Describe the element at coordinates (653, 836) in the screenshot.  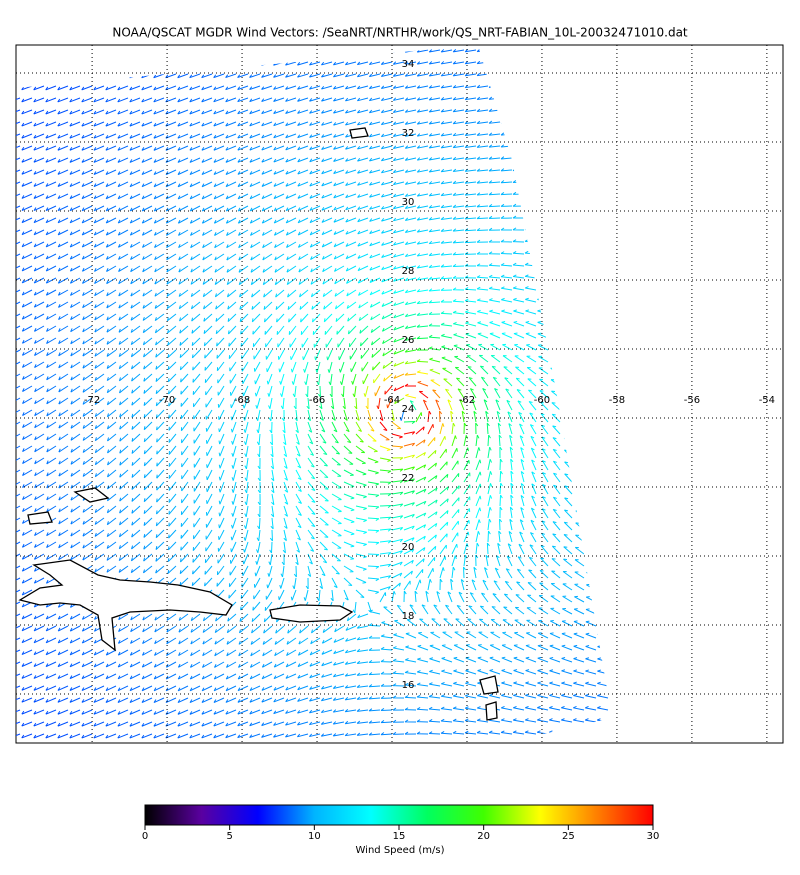
I see `colorbar-tick-label: 30` at that location.